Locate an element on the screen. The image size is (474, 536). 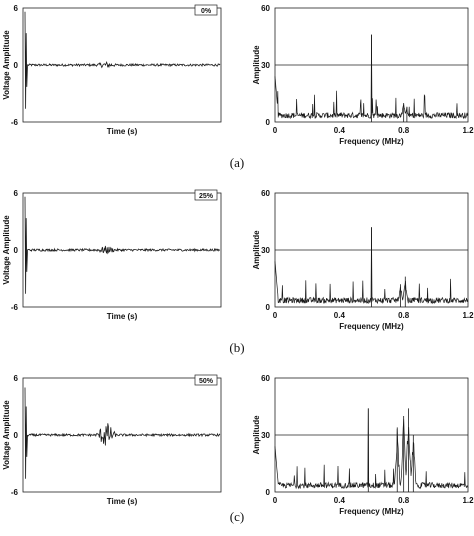
time-chart: 6 0 -6 Voltage Amplitude Time (s) 50% is located at coordinates (112, 440).